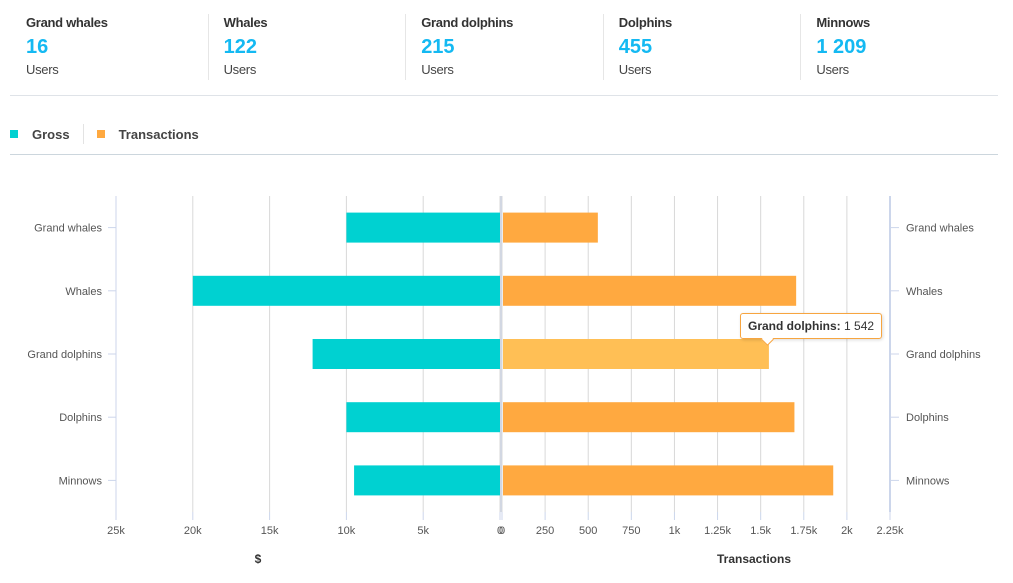 The height and width of the screenshot is (583, 1013). Describe the element at coordinates (754, 559) in the screenshot. I see `right-axis-title: Transactions` at that location.